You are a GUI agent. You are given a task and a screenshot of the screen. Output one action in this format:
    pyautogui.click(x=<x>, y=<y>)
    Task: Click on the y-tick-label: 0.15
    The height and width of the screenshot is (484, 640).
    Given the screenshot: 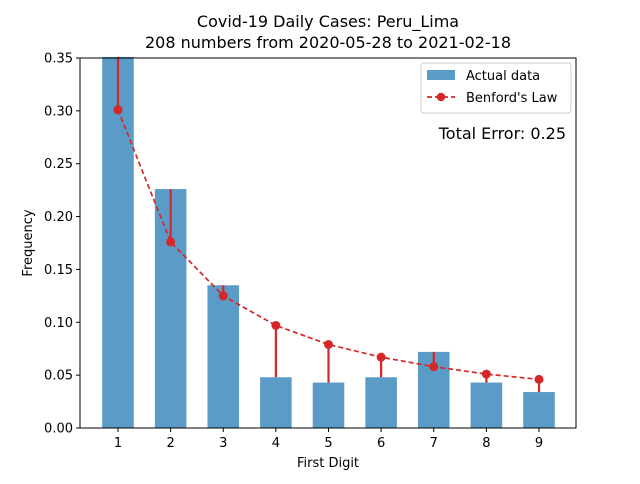 What is the action you would take?
    pyautogui.click(x=58, y=270)
    